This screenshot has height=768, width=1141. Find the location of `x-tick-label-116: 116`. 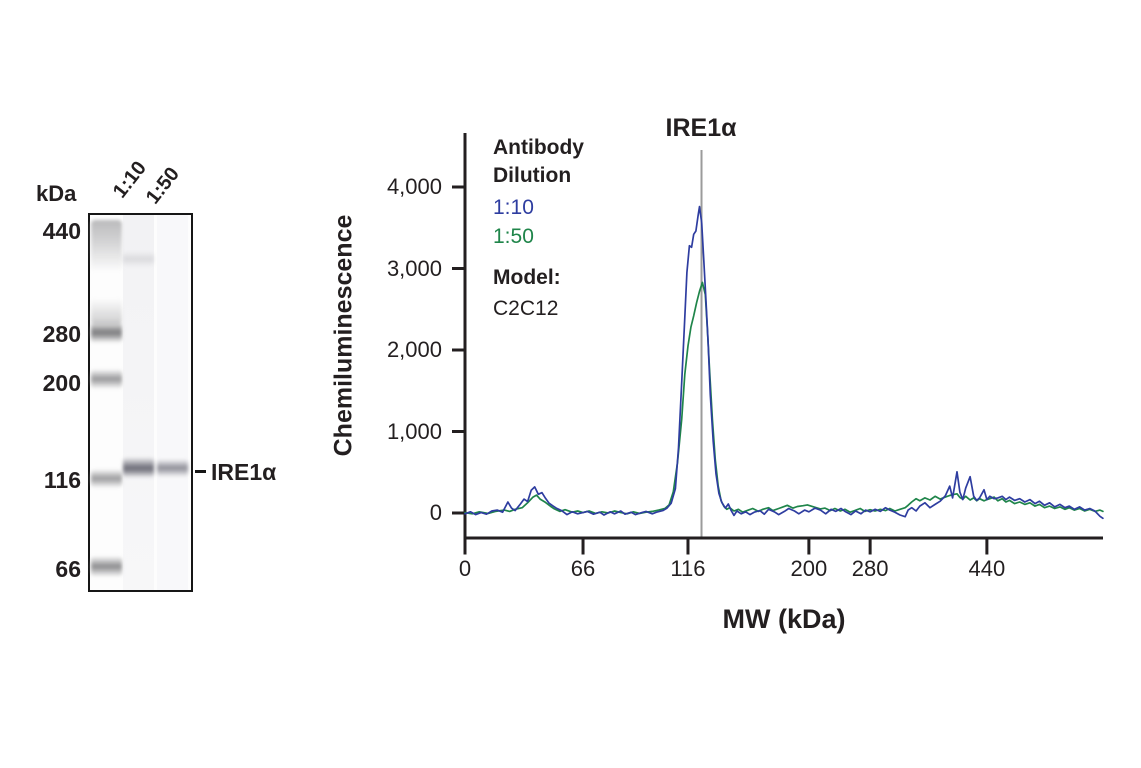

x-tick-label-116: 116 is located at coordinates (688, 568).